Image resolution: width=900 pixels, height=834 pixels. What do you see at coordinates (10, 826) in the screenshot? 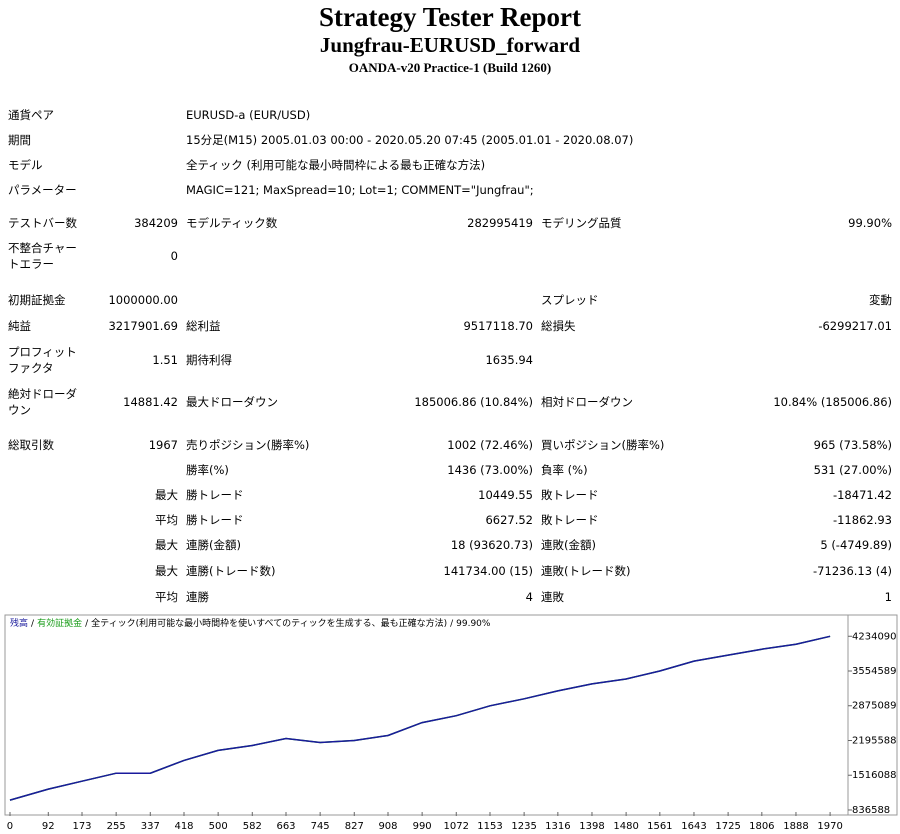
I see `x-tick-label: 0` at bounding box center [10, 826].